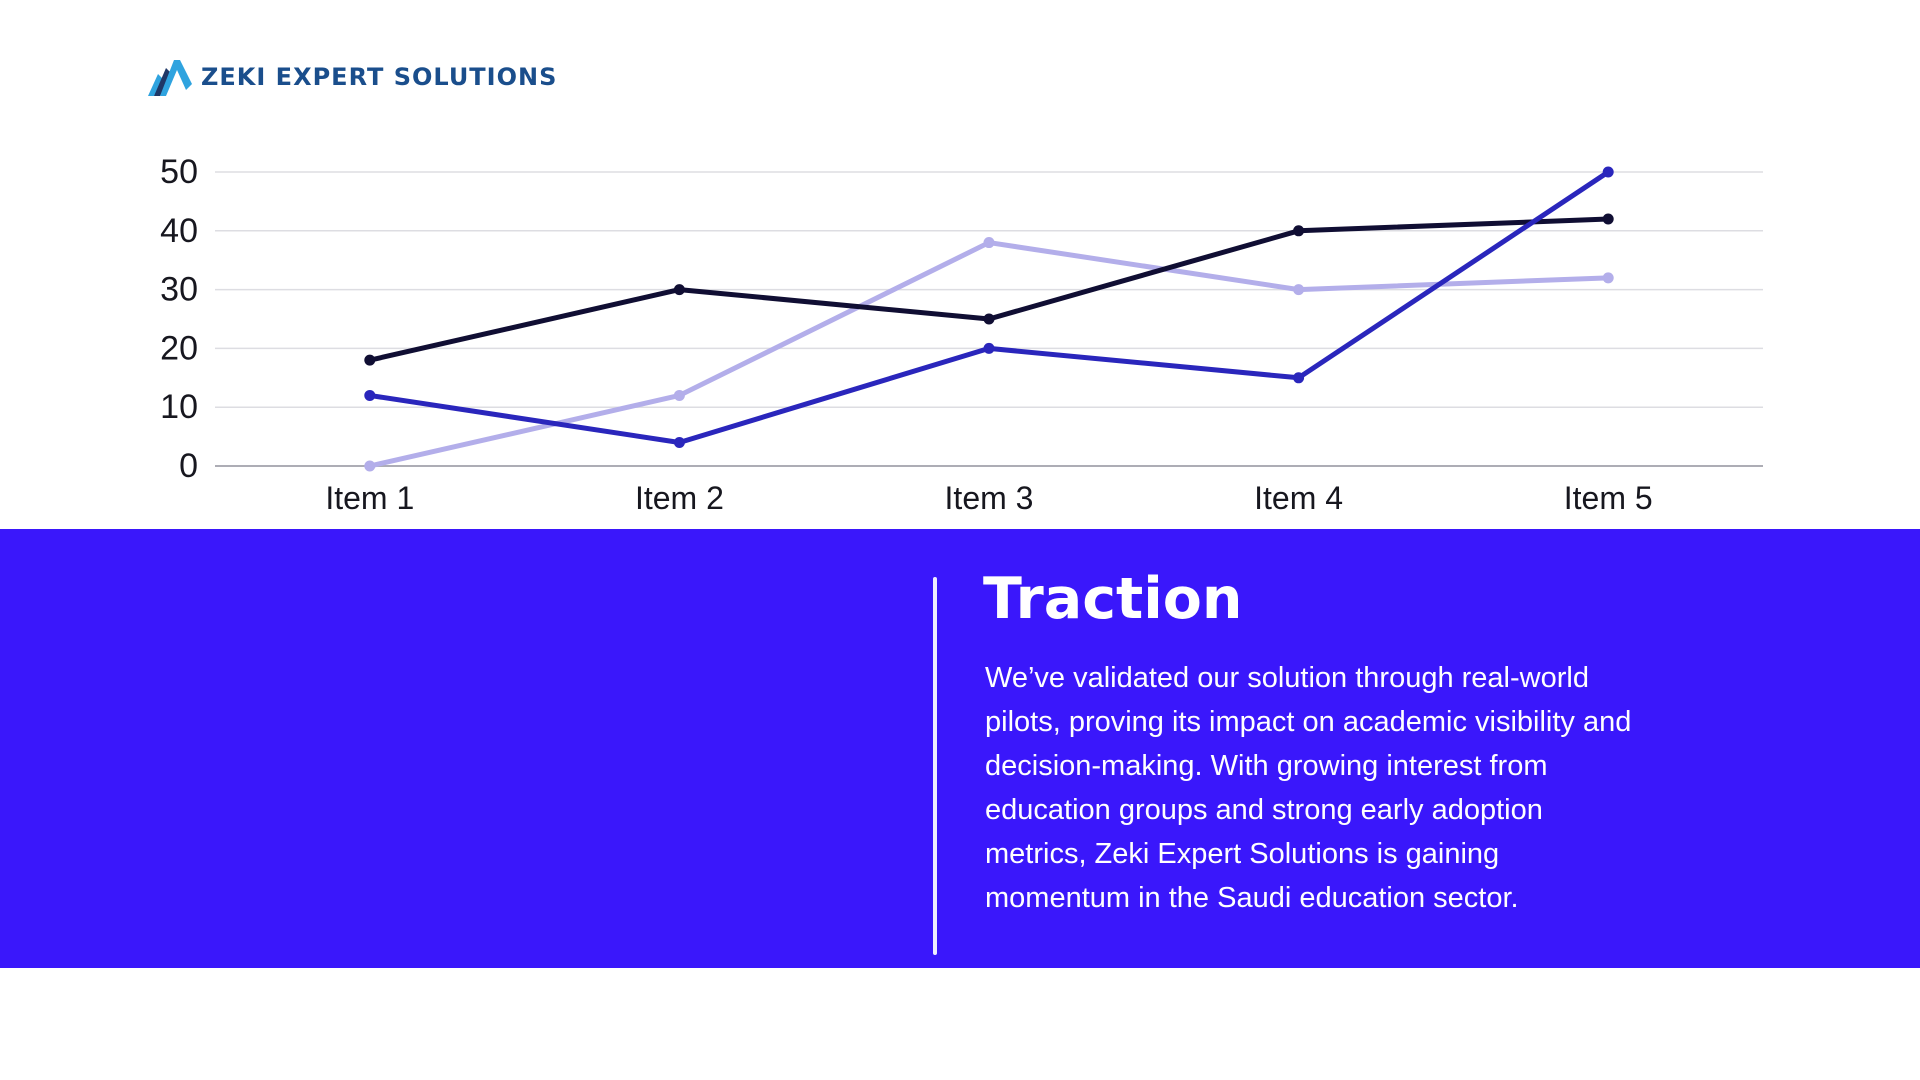 The height and width of the screenshot is (1080, 1920). What do you see at coordinates (1298, 498) in the screenshot?
I see `x-category-label: Item 4` at bounding box center [1298, 498].